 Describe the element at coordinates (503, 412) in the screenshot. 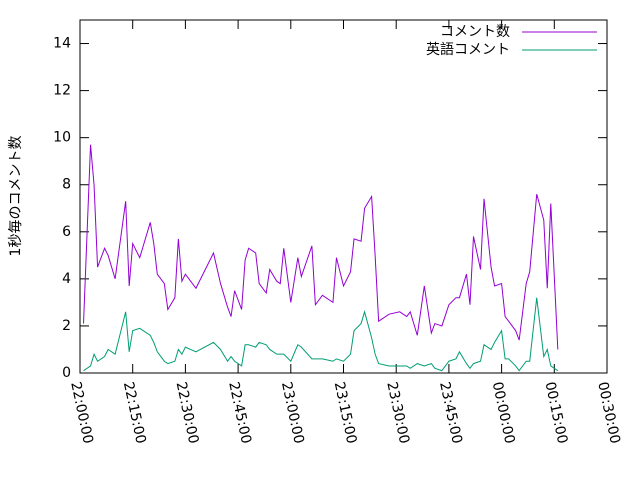

I see `x-tick-label: 00:00:00` at that location.